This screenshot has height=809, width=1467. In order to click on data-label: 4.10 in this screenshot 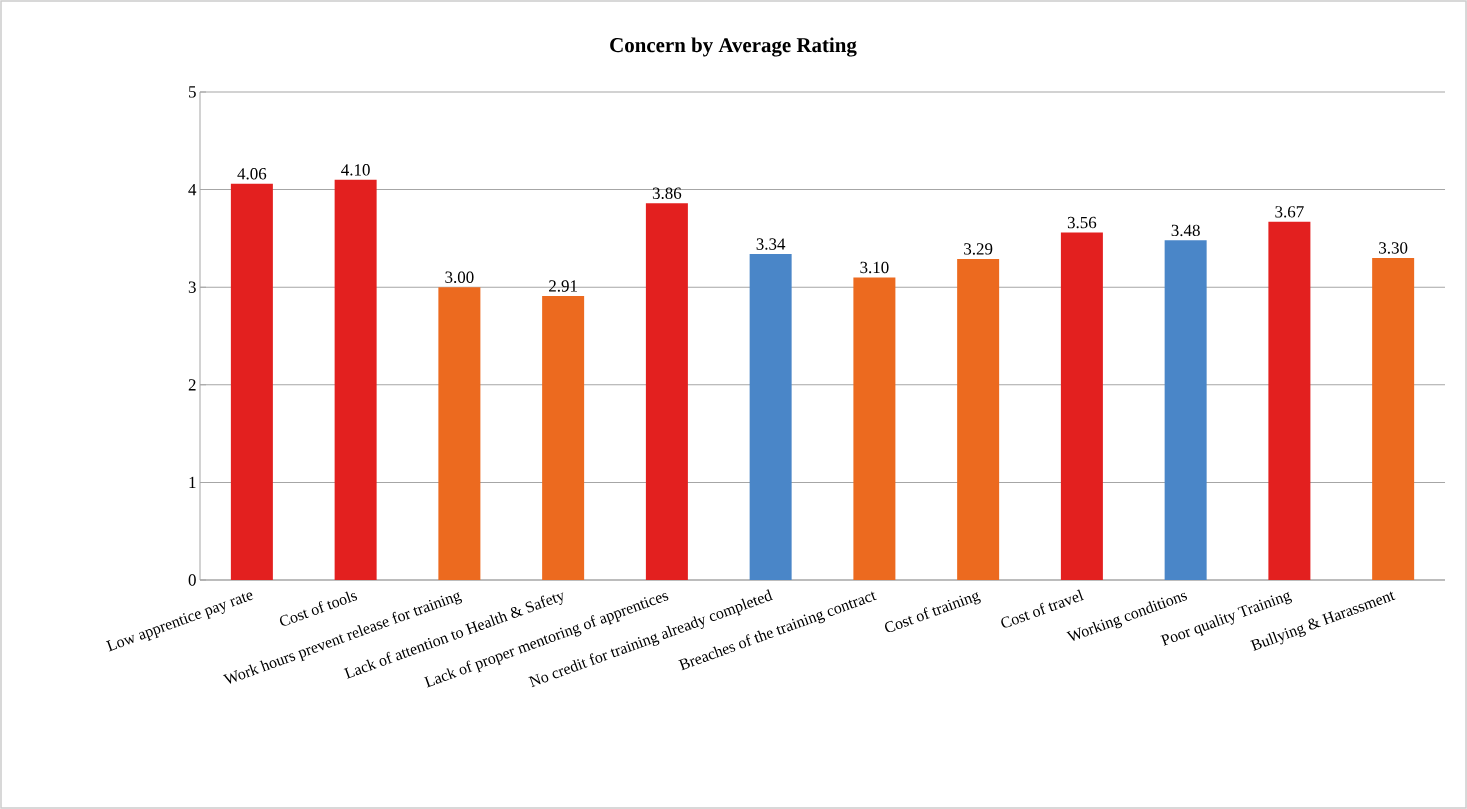, I will do `click(355, 170)`.